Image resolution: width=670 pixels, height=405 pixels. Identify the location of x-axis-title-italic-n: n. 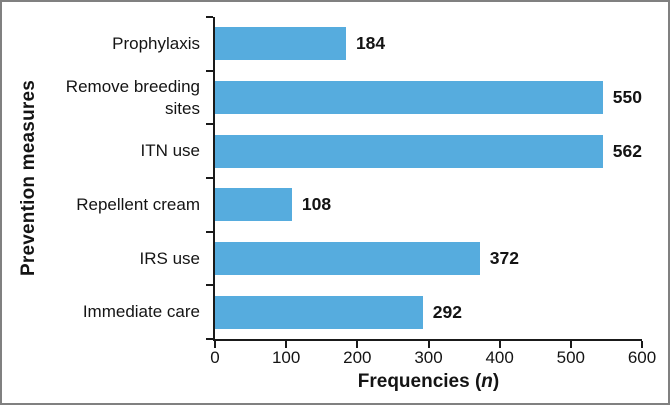
(487, 381).